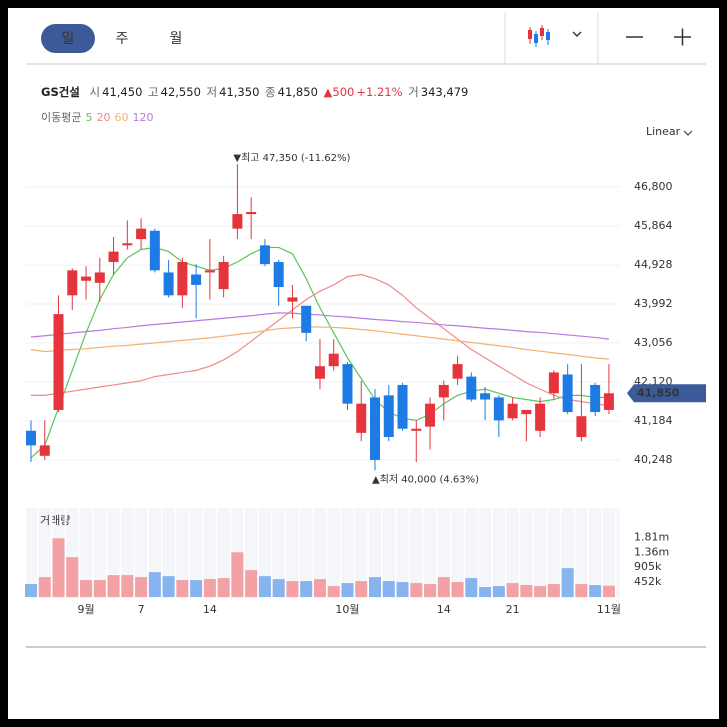 Image resolution: width=727 pixels, height=727 pixels. I want to click on y-tick-label: 44,928, so click(653, 264).